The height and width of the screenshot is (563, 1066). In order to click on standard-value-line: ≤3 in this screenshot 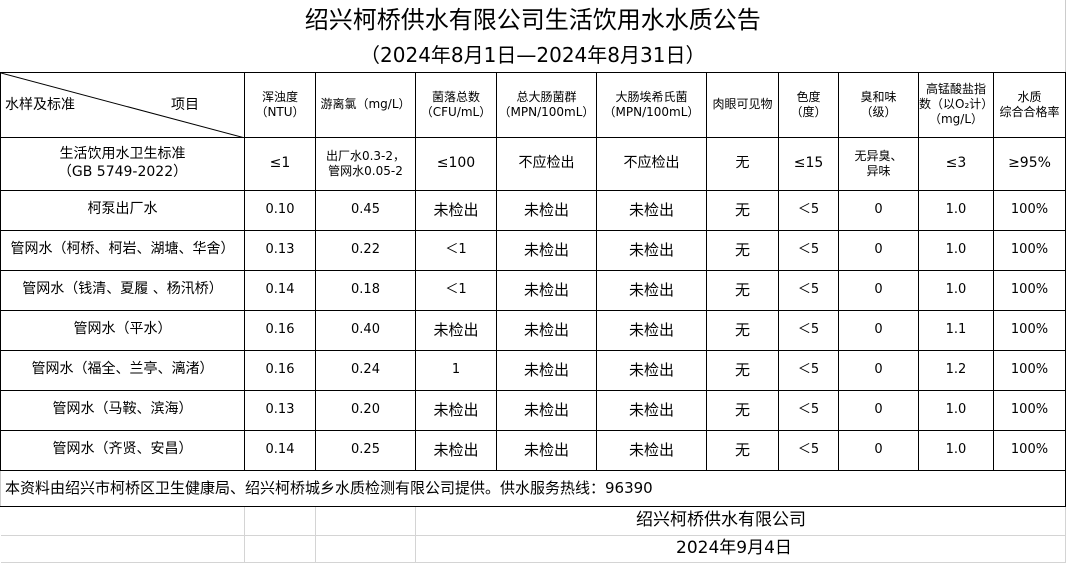, I will do `click(956, 162)`.